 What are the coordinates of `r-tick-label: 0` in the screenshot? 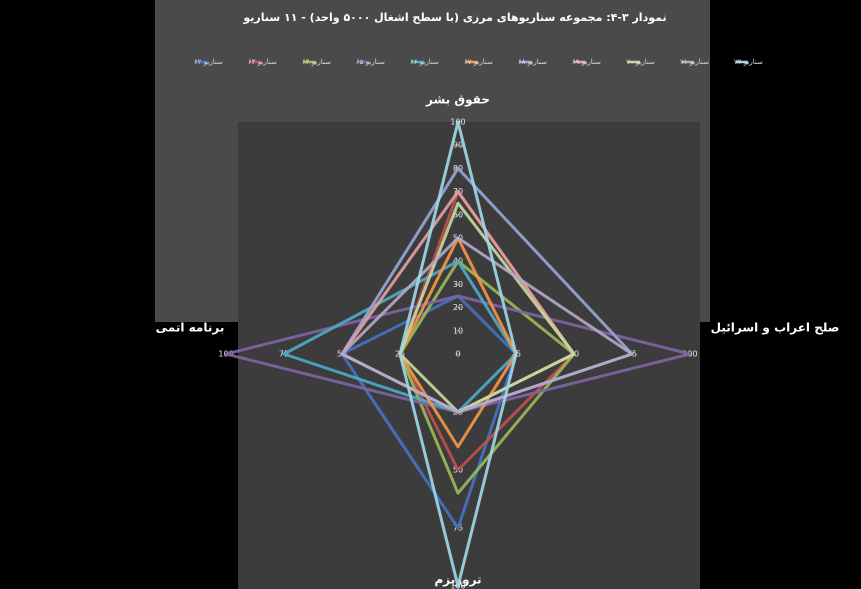 It's located at (457, 354).